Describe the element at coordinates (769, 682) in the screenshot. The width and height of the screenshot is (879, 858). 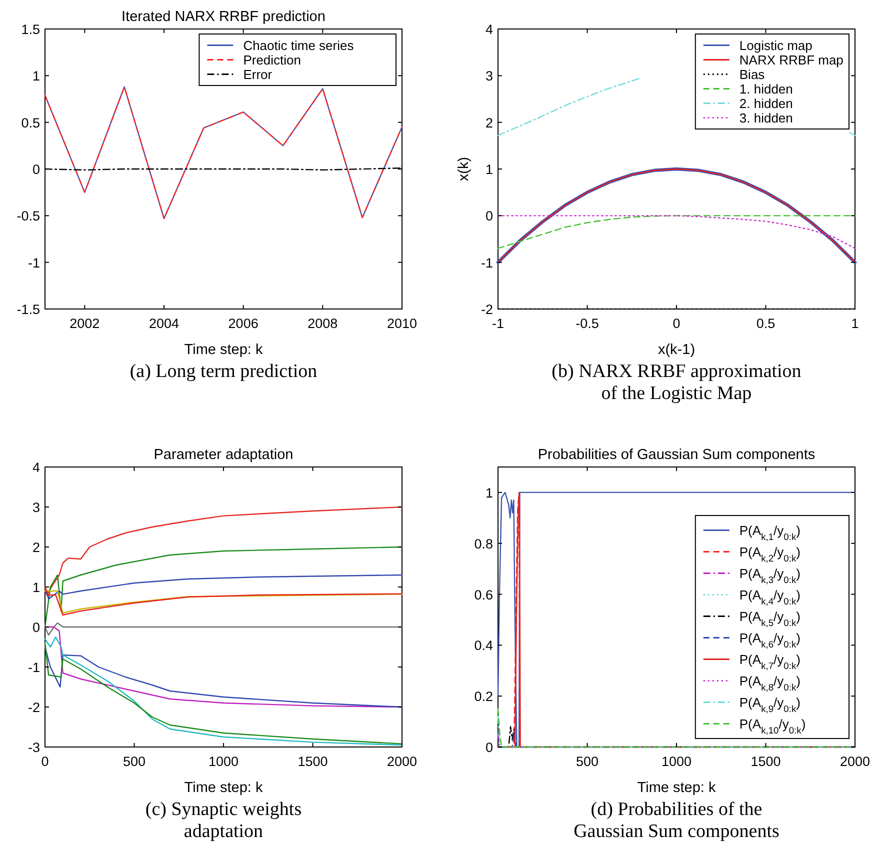
I see `legend-label: P(A$_{k,8}$/y$_{0:k}$)` at that location.